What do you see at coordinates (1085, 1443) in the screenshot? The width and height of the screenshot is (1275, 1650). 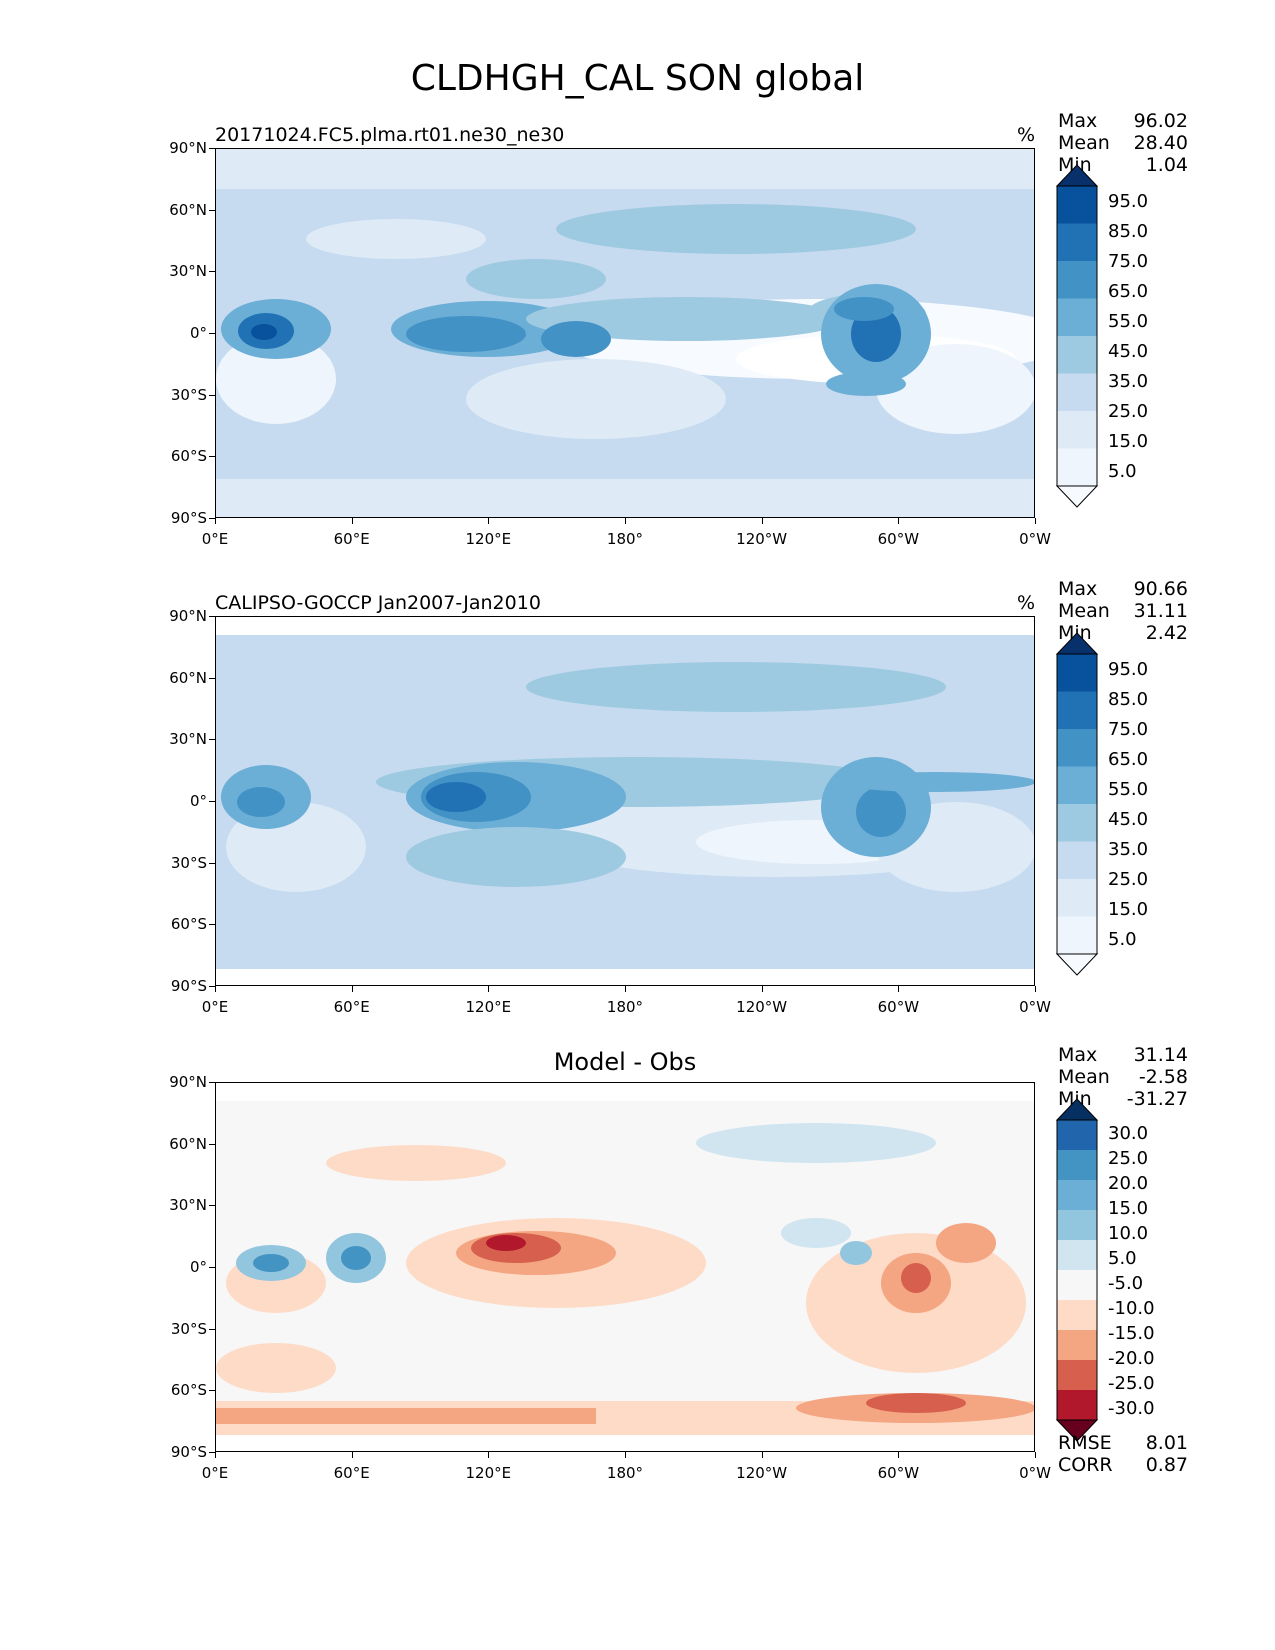 I see `metric-label: RMSE` at bounding box center [1085, 1443].